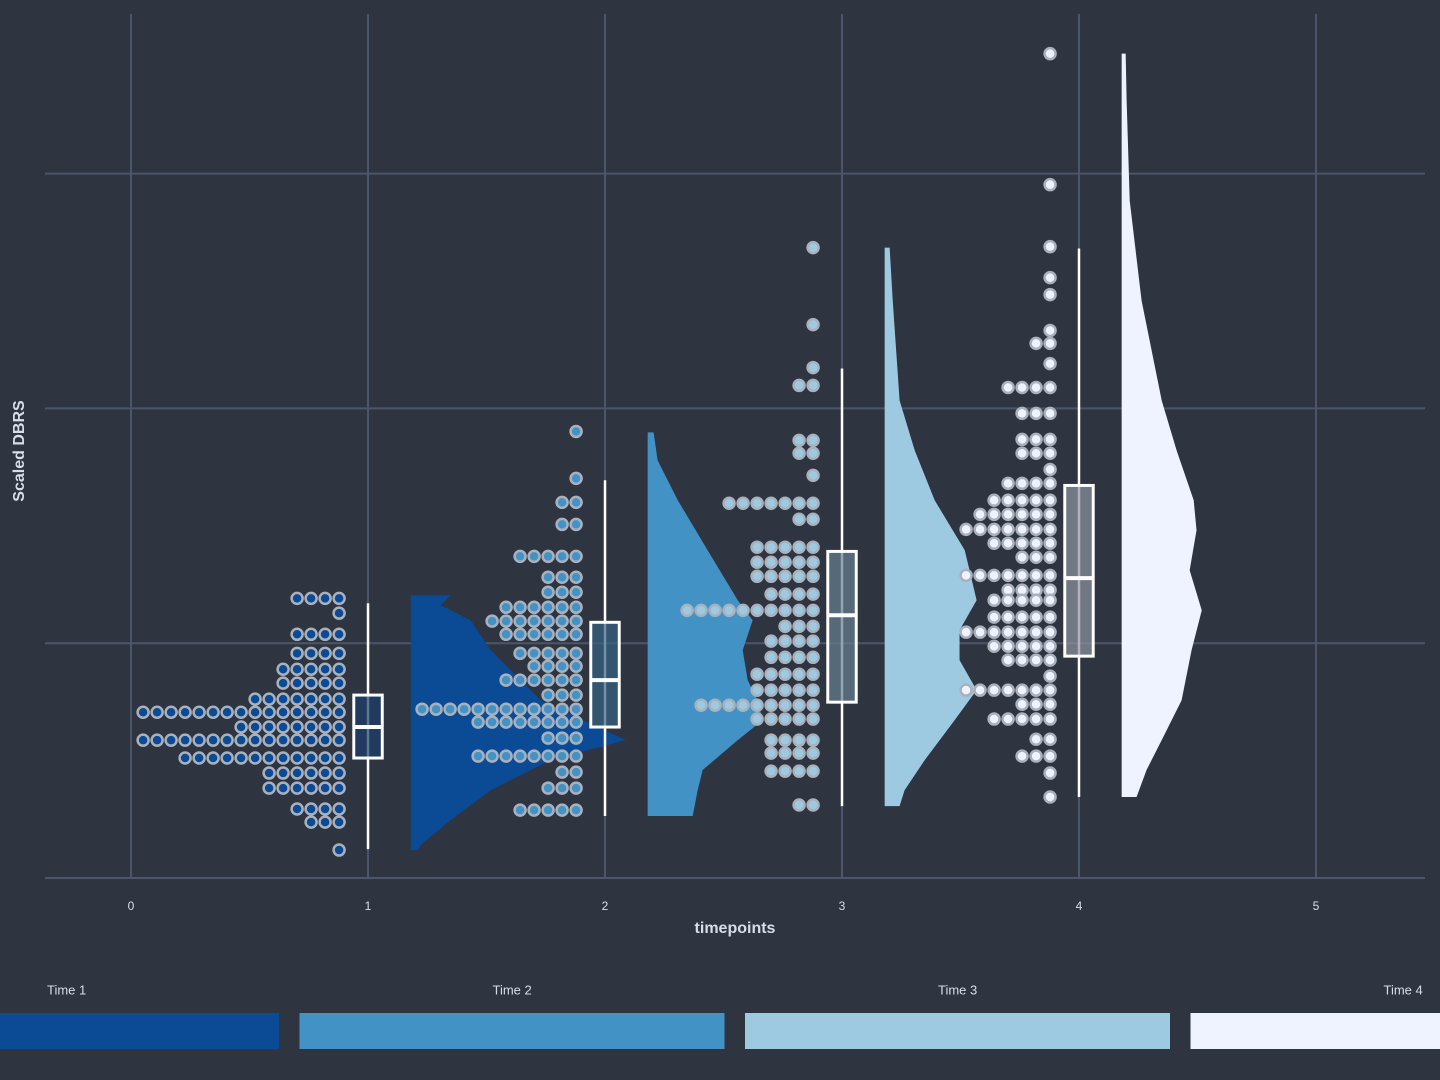  What do you see at coordinates (368, 906) in the screenshot?
I see `x-tick-label: 1` at bounding box center [368, 906].